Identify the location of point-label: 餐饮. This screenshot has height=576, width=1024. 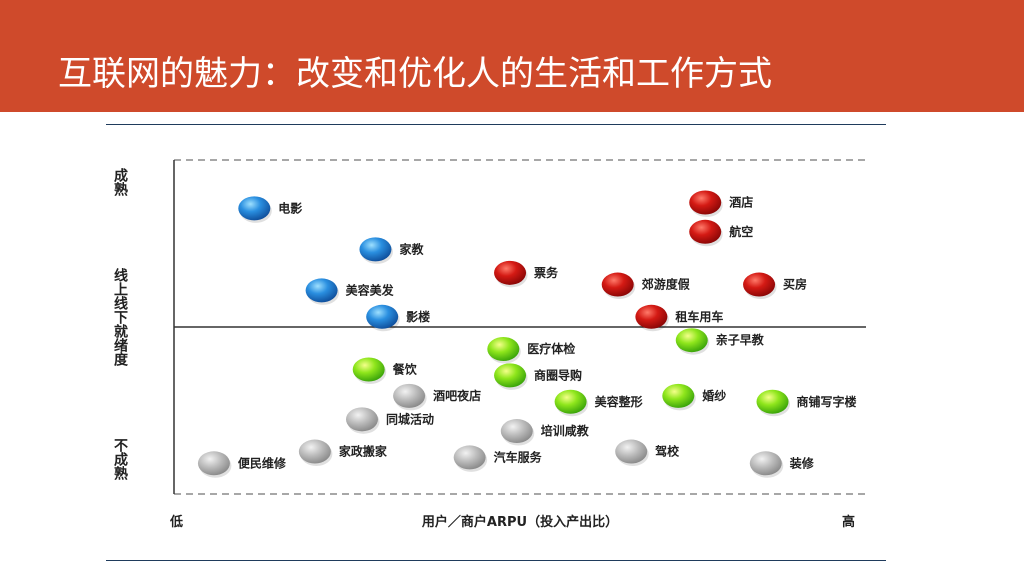
(405, 369).